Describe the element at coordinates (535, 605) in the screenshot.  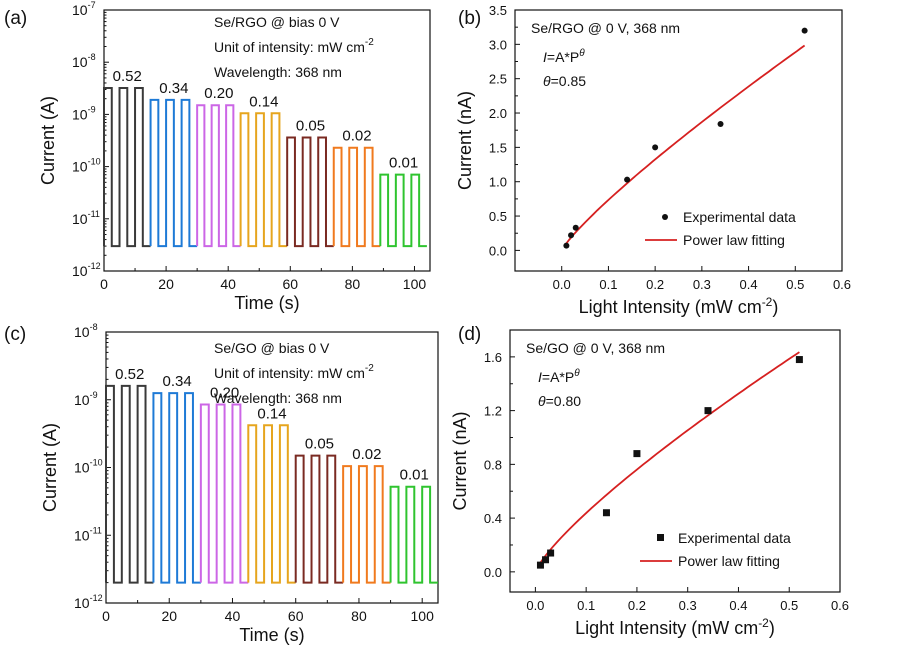
I see `x-tick-label: 0.0` at that location.